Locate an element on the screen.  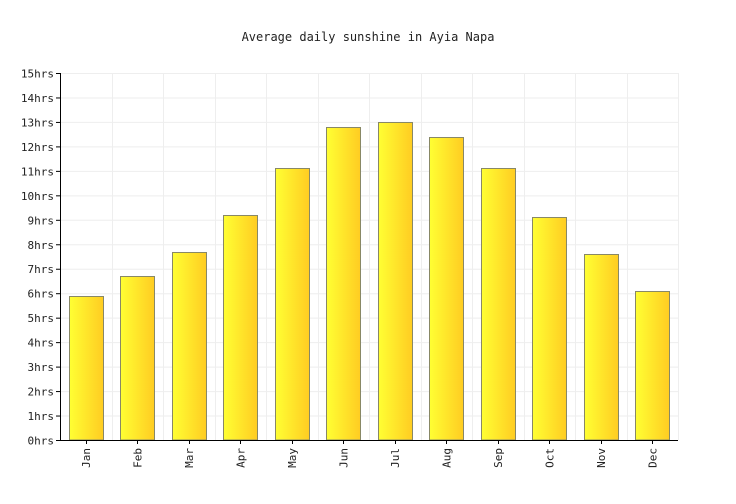
y-tick-label: 9hrs is located at coordinates (41, 220).